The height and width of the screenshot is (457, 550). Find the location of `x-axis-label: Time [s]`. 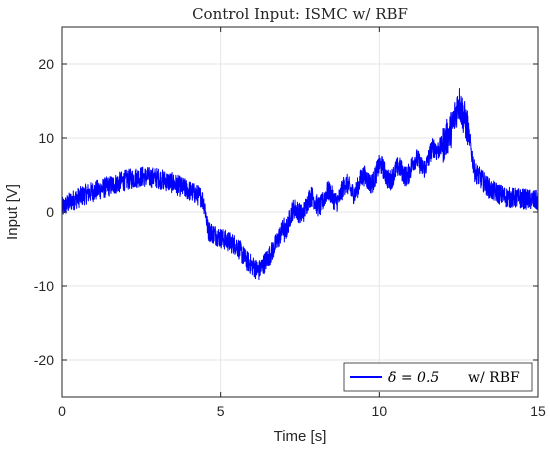

x-axis-label: Time [s] is located at coordinates (300, 436).